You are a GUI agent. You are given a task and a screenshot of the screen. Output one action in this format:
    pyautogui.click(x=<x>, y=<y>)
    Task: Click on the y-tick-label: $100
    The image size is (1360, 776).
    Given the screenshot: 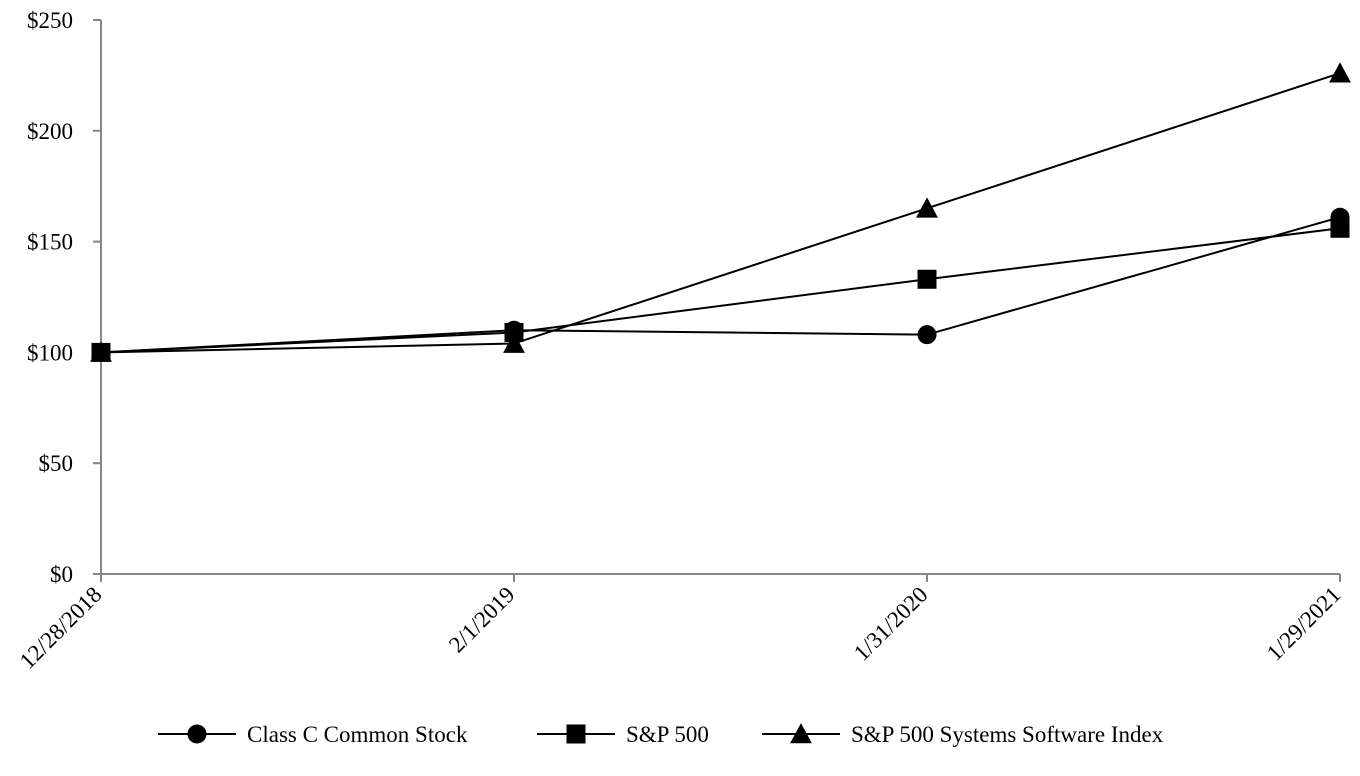 What is the action you would take?
    pyautogui.click(x=50, y=352)
    